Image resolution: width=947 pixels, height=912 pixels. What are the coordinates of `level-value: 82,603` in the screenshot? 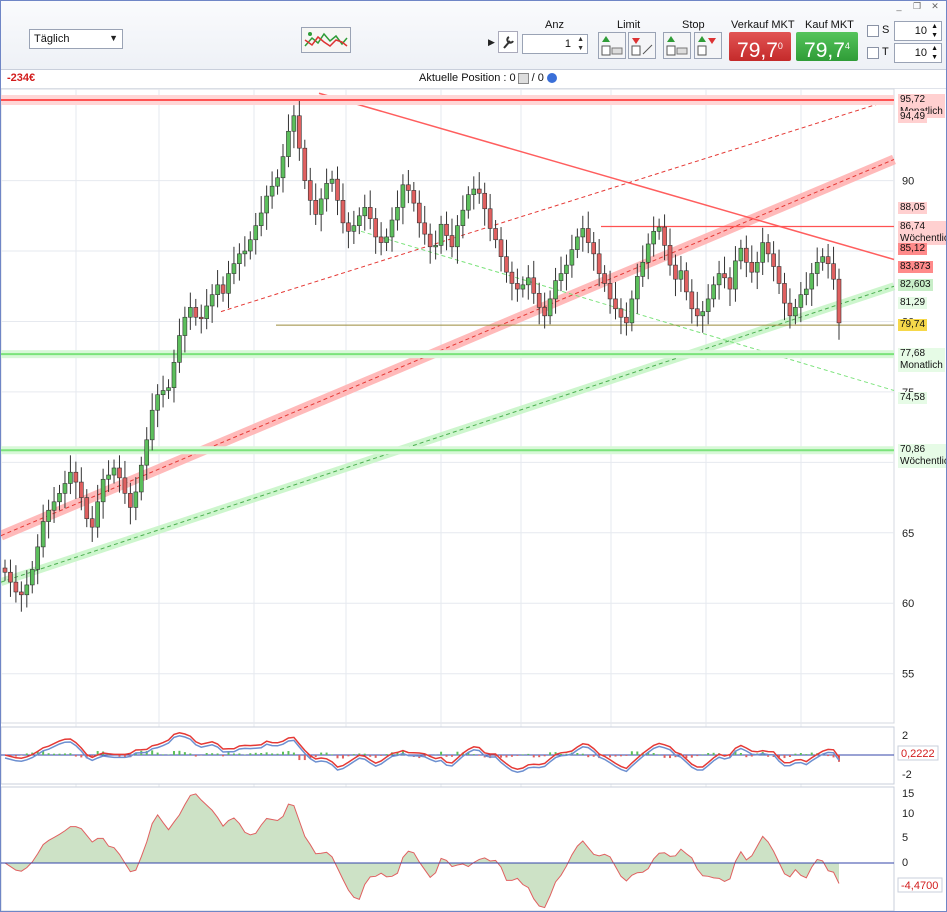 It's located at (915, 284).